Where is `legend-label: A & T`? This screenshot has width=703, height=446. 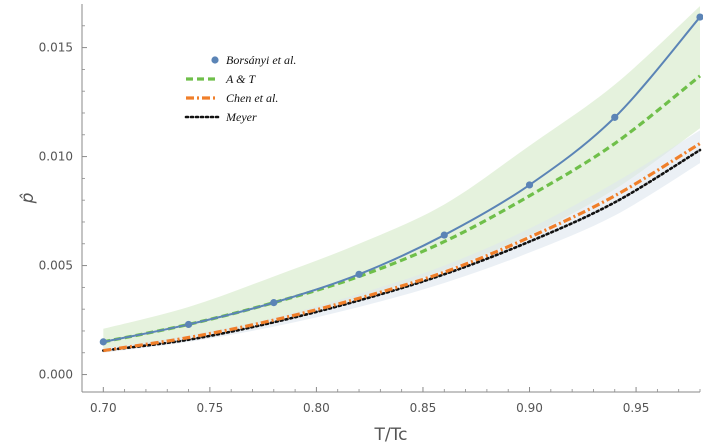
legend-label: A & T is located at coordinates (240, 79).